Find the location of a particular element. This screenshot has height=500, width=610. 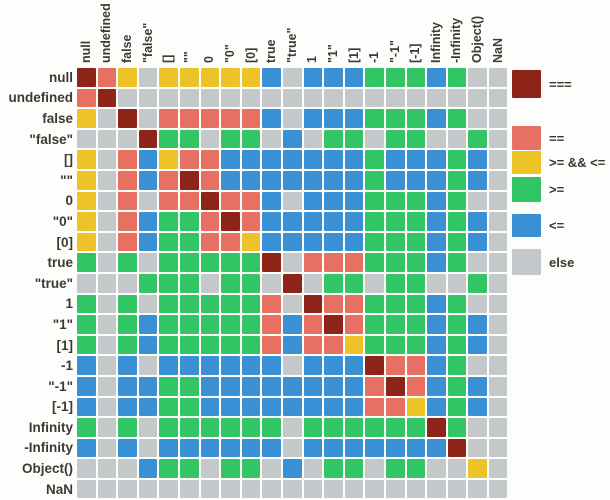

column-header: -Infinity is located at coordinates (457, 33).